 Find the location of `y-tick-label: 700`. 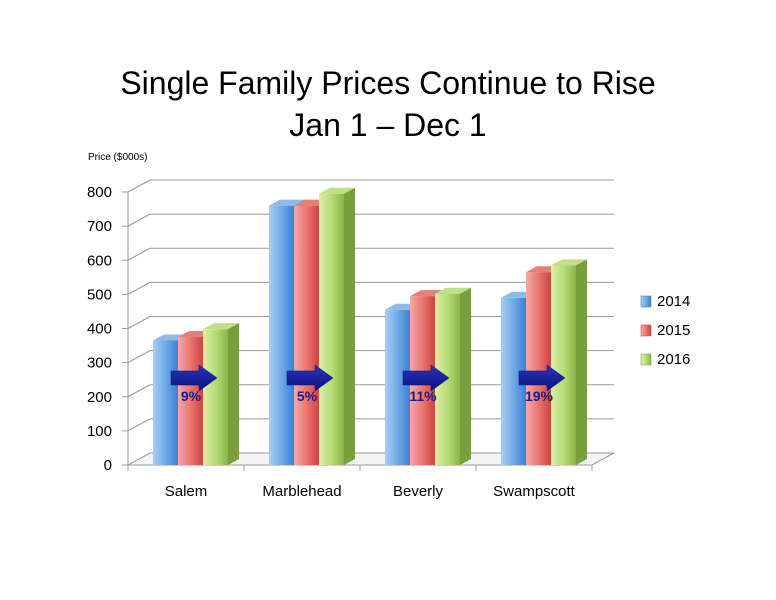

y-tick-label: 700 is located at coordinates (99, 226).